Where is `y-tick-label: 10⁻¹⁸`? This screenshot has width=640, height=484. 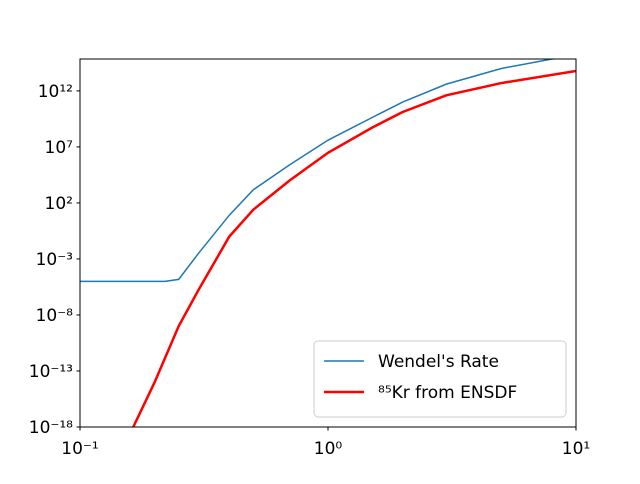 y-tick-label: 10⁻¹⁸ is located at coordinates (51, 428).